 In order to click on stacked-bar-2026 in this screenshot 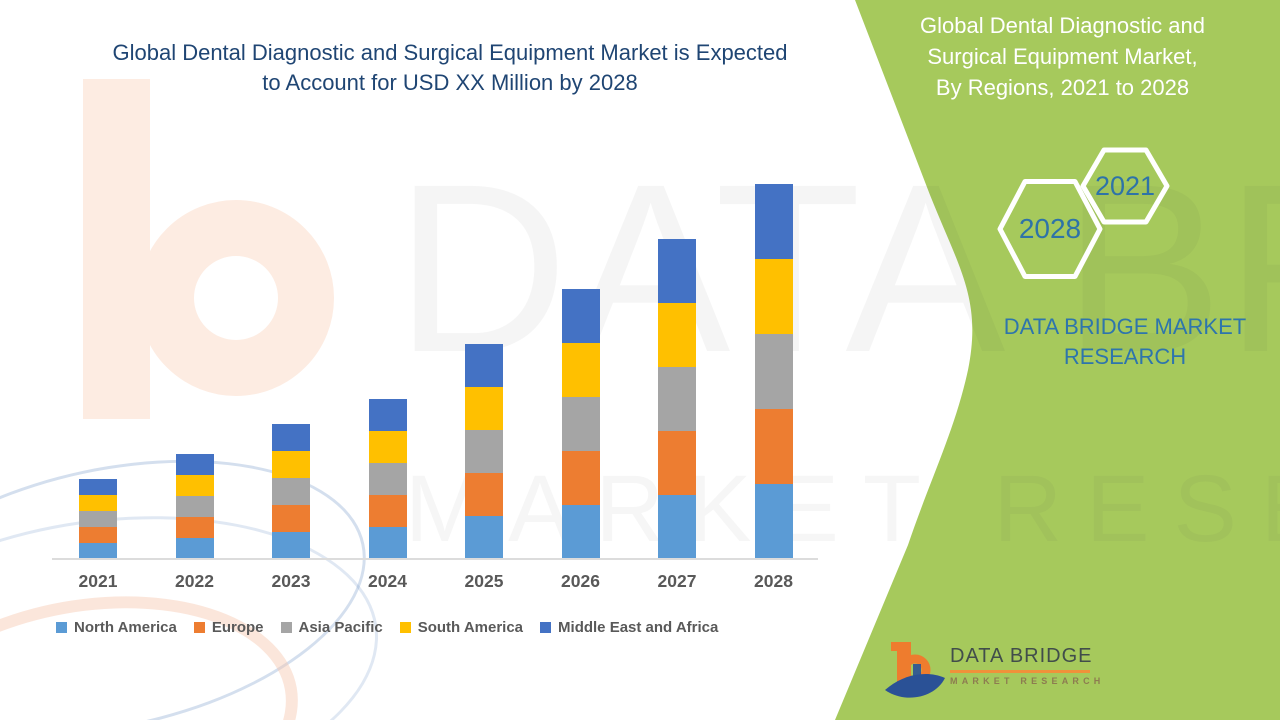, I will do `click(580, 424)`.